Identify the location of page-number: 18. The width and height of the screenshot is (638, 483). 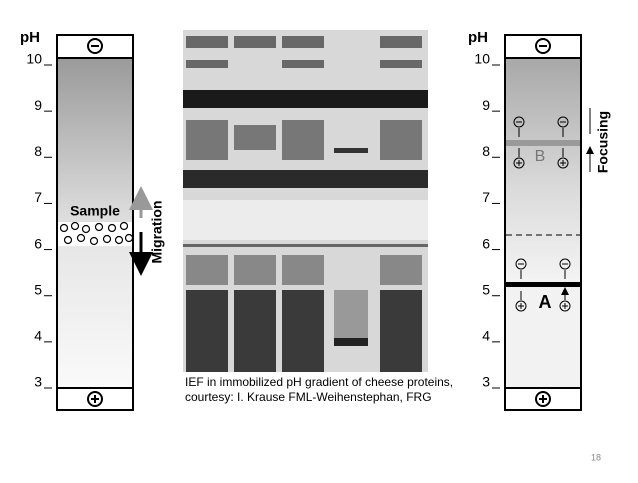
(596, 457).